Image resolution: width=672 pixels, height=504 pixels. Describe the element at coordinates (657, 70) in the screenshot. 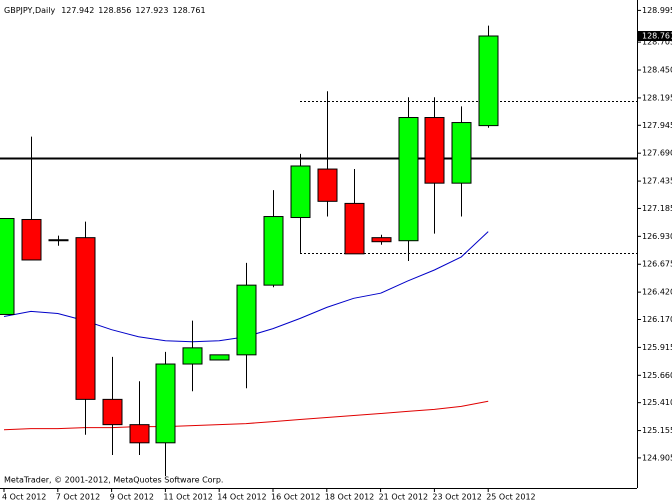

I see `y-tick-label: 128.450` at that location.